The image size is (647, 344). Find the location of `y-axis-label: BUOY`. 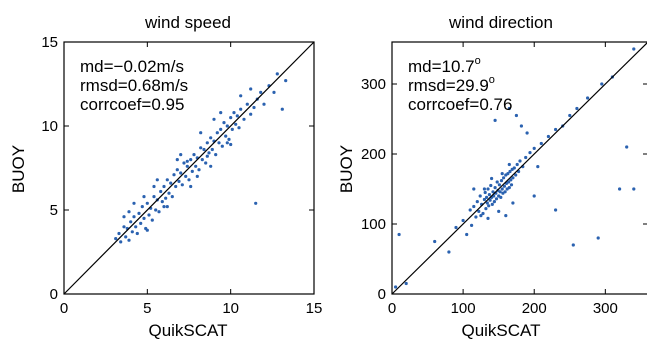

y-axis-label: BUOY is located at coordinates (346, 169).